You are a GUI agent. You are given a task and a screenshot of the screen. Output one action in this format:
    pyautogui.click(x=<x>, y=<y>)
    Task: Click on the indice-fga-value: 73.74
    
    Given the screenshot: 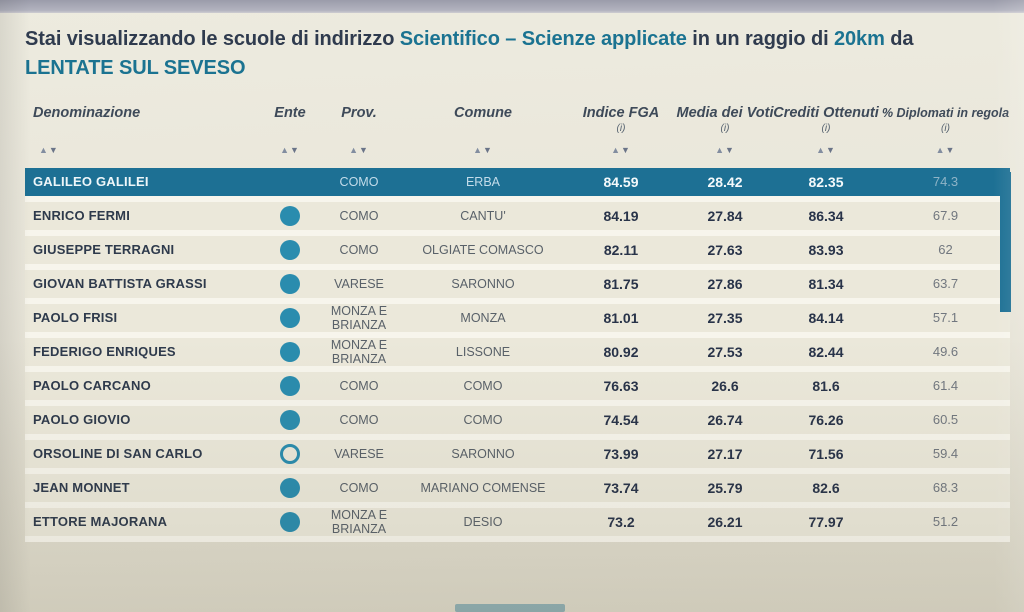 What is the action you would take?
    pyautogui.click(x=621, y=488)
    